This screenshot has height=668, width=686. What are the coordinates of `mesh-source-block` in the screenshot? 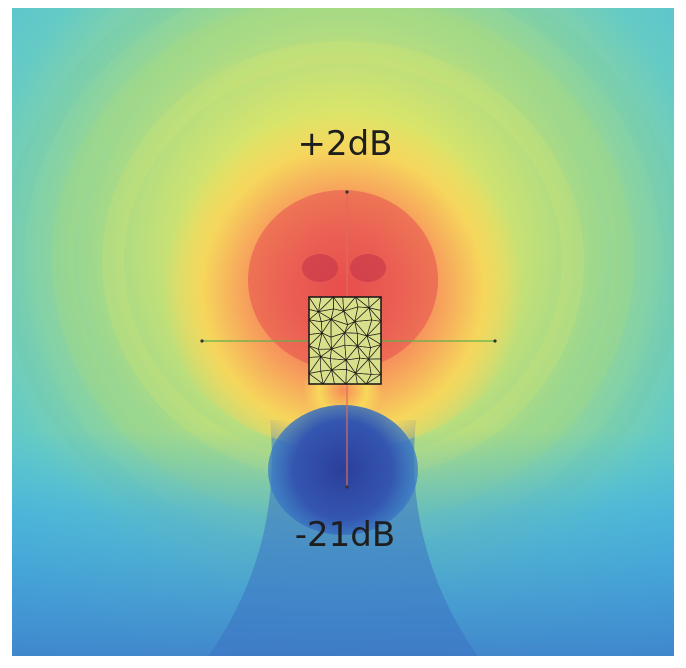 It's located at (345, 340).